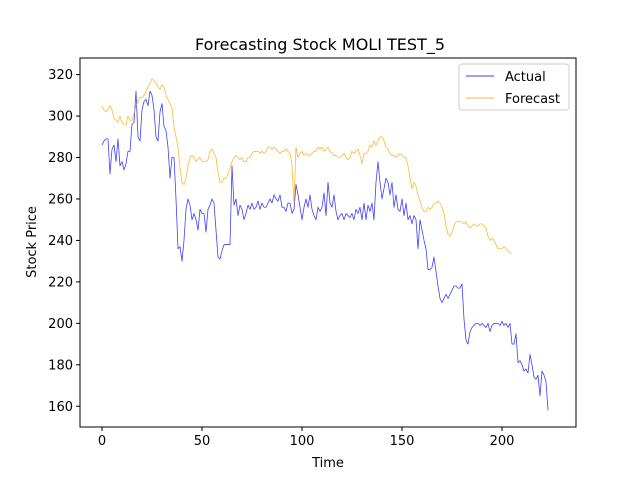 This screenshot has height=480, width=640. I want to click on y-axis: 160 180 200 220 240 260 280 300 320, so click(64, 241).